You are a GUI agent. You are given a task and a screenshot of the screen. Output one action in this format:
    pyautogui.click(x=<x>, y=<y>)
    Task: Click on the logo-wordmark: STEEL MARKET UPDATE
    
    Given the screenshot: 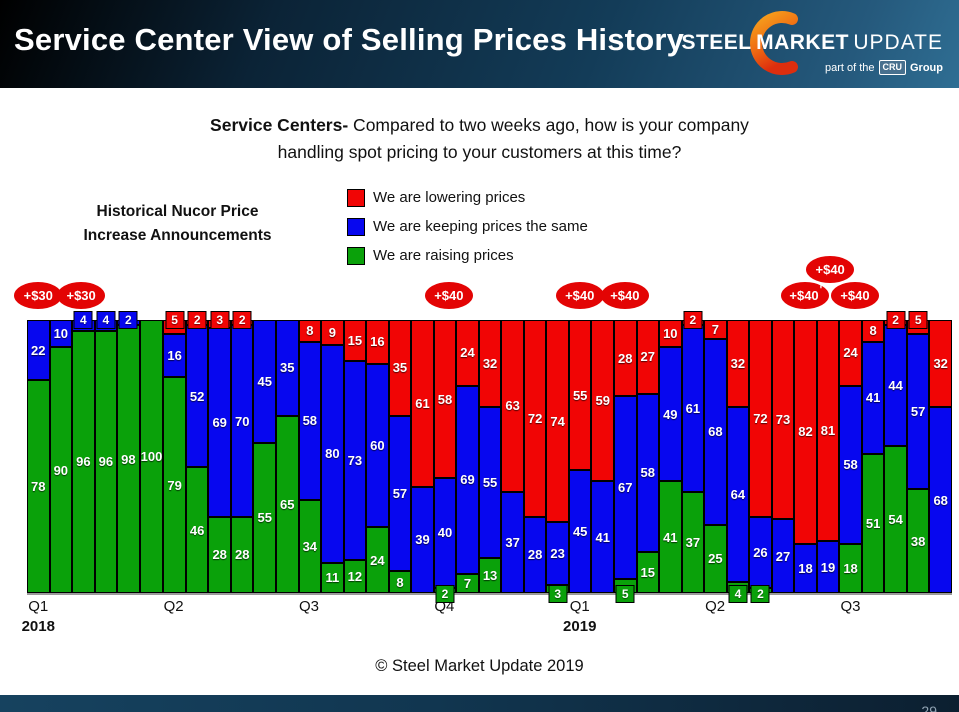 What is the action you would take?
    pyautogui.click(x=812, y=43)
    